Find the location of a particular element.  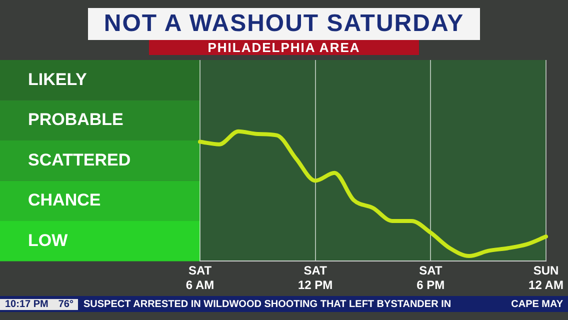

text: SUSPECT ARRESTED IN WILDWOOD SHOOTING THAT LEFT BYSTANDER IN is located at coordinates (267, 304).